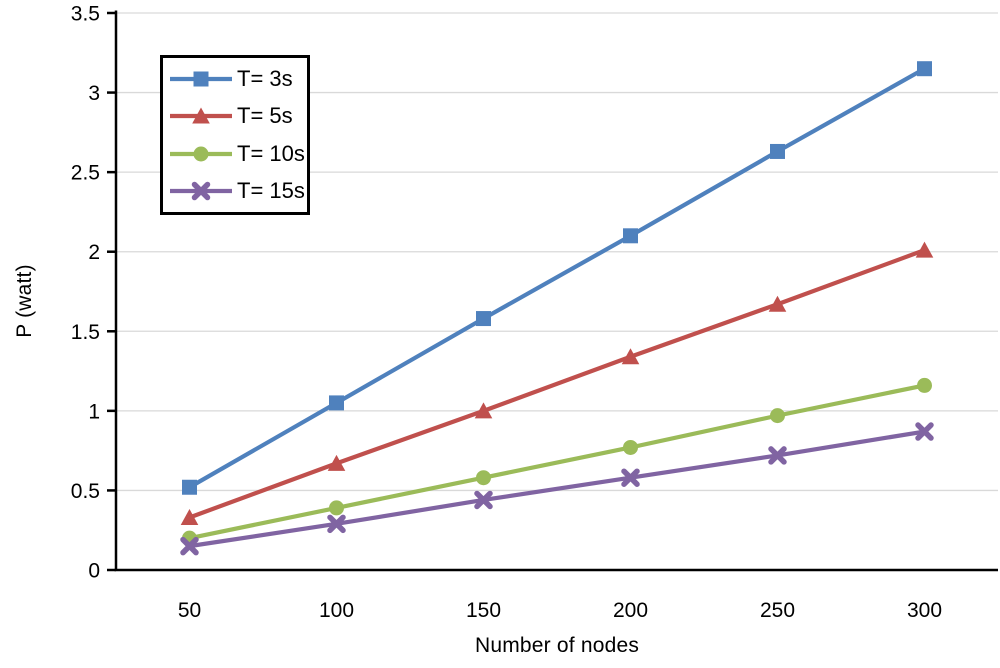 This screenshot has width=1000, height=668. I want to click on y-tick-label: 0, so click(94, 571).